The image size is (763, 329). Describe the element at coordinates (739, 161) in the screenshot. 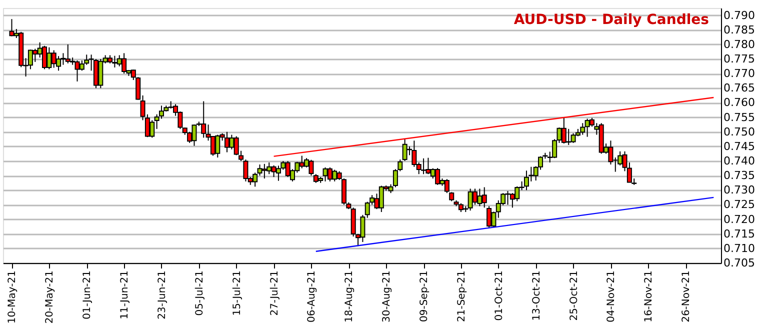

I see `y-tick-label: 0.740` at that location.